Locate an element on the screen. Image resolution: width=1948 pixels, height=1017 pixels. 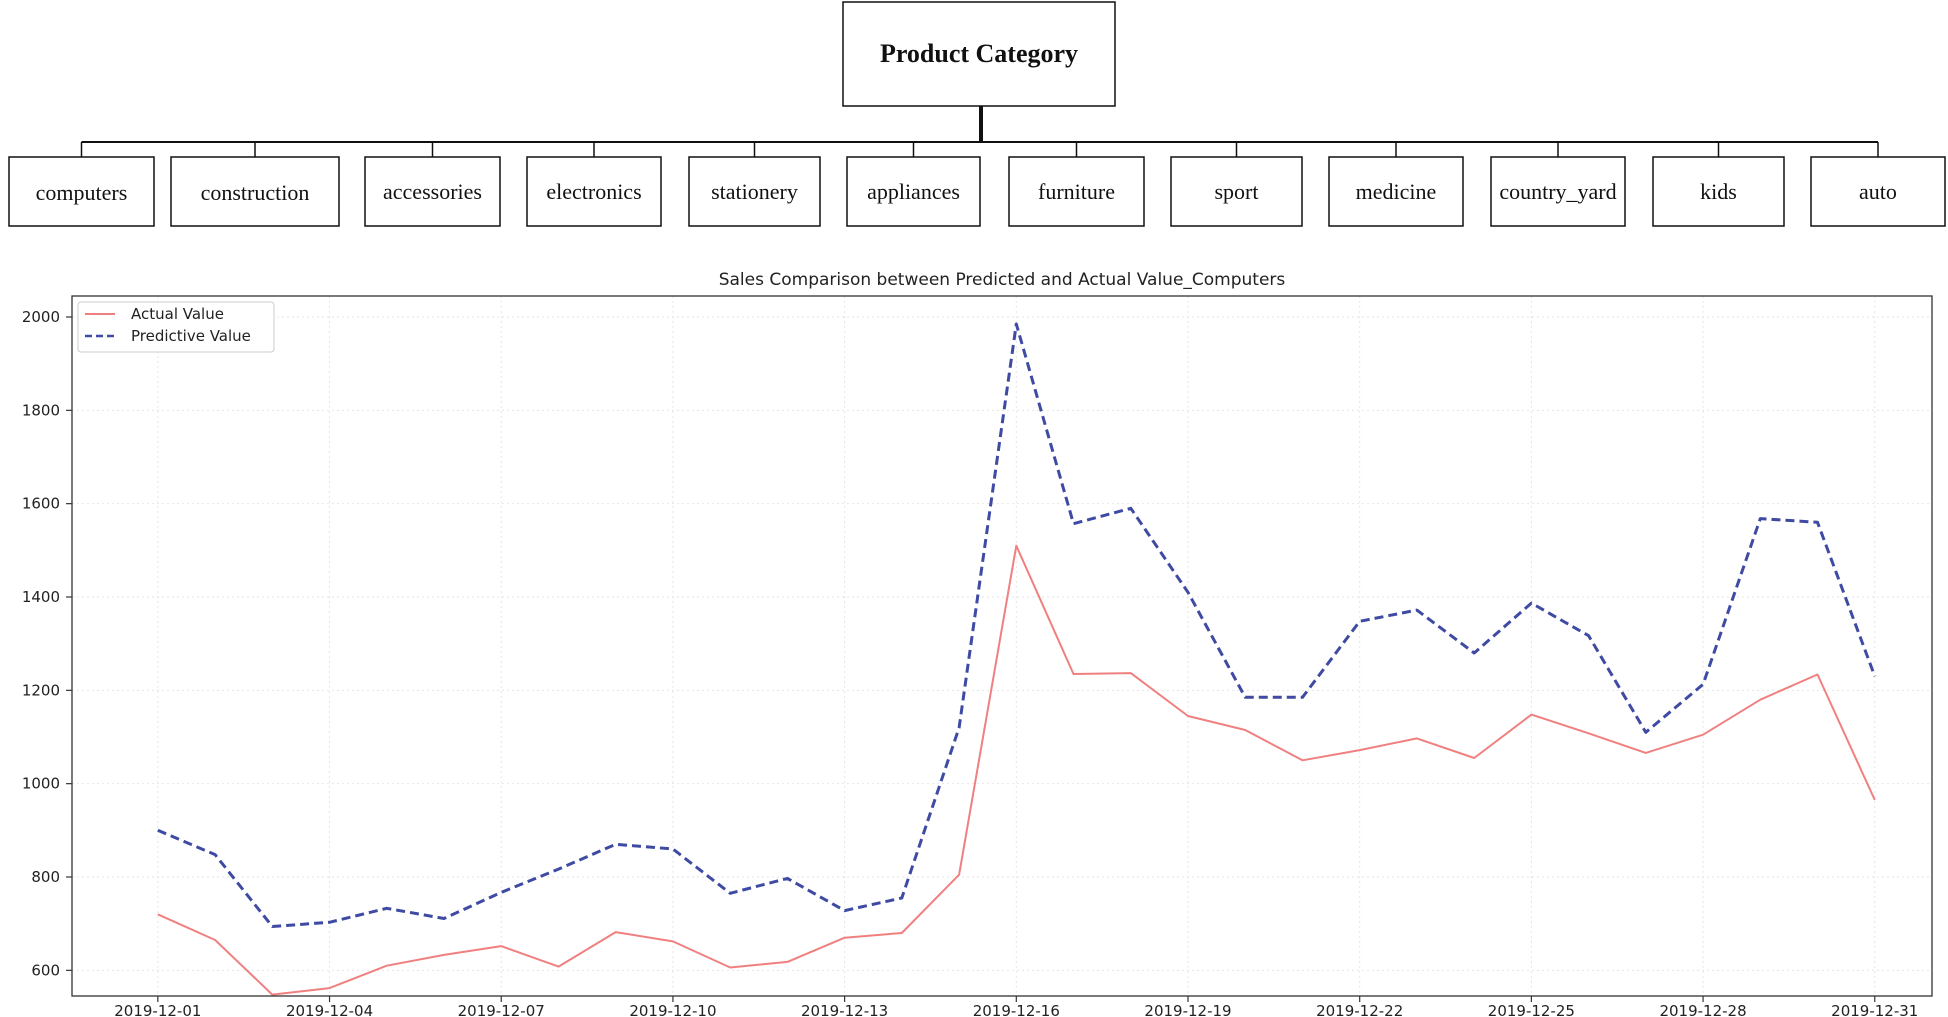
category-label-computers: computers is located at coordinates (82, 192).